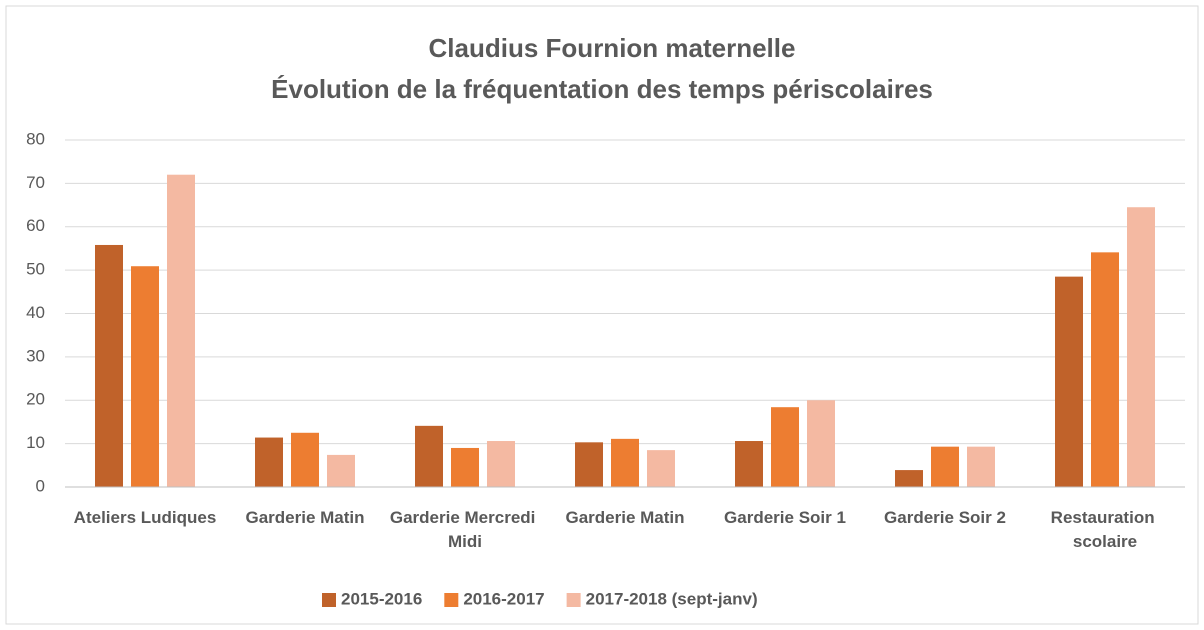 The width and height of the screenshot is (1204, 630). What do you see at coordinates (785, 517) in the screenshot?
I see `x-tick-label: Garderie Soir 1` at bounding box center [785, 517].